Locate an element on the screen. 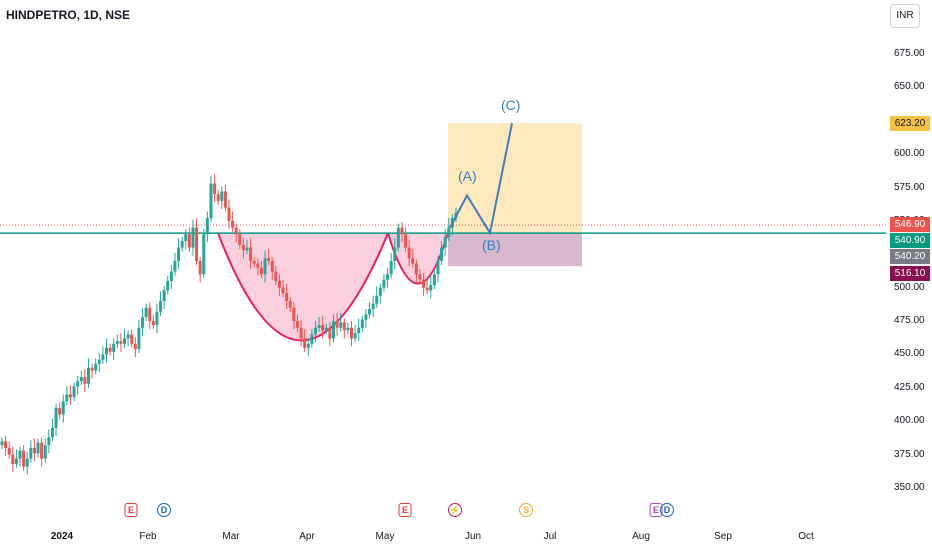 This screenshot has width=932, height=550. y-tick: 600.00 is located at coordinates (909, 154).